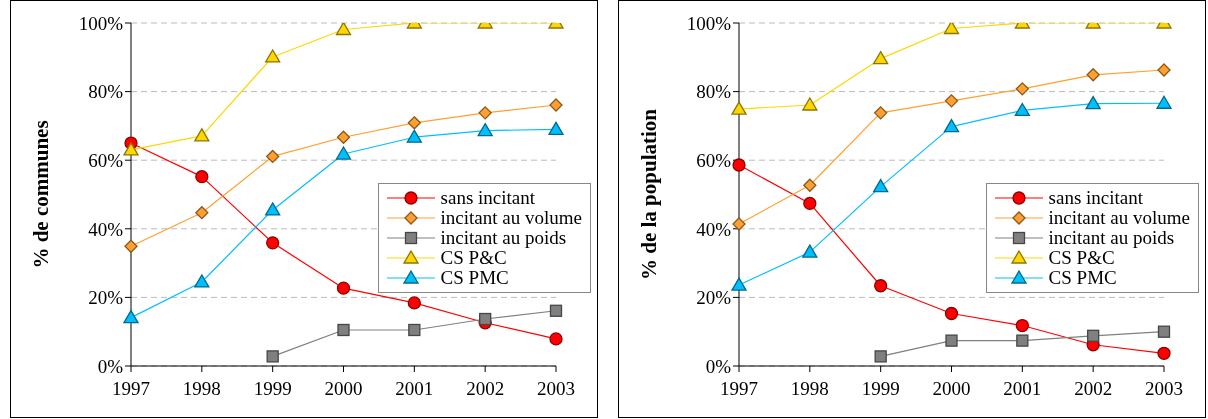 The width and height of the screenshot is (1208, 419). Describe the element at coordinates (649, 194) in the screenshot. I see `y-axis-title: % de la population` at that location.